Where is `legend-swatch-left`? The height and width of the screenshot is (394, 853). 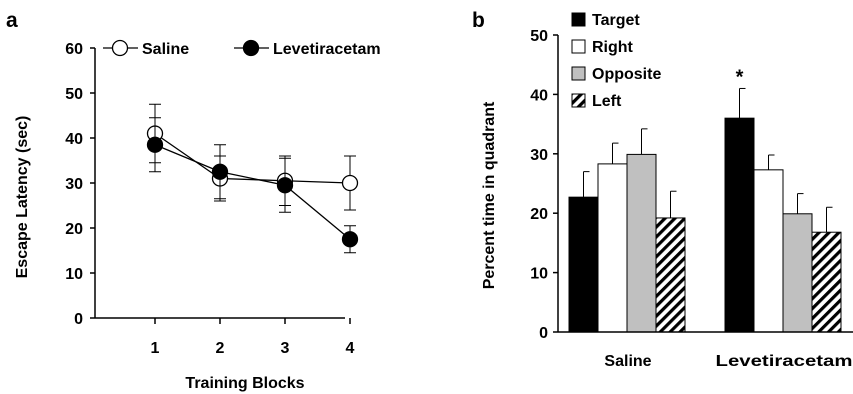
legend-swatch-left is located at coordinates (578, 100).